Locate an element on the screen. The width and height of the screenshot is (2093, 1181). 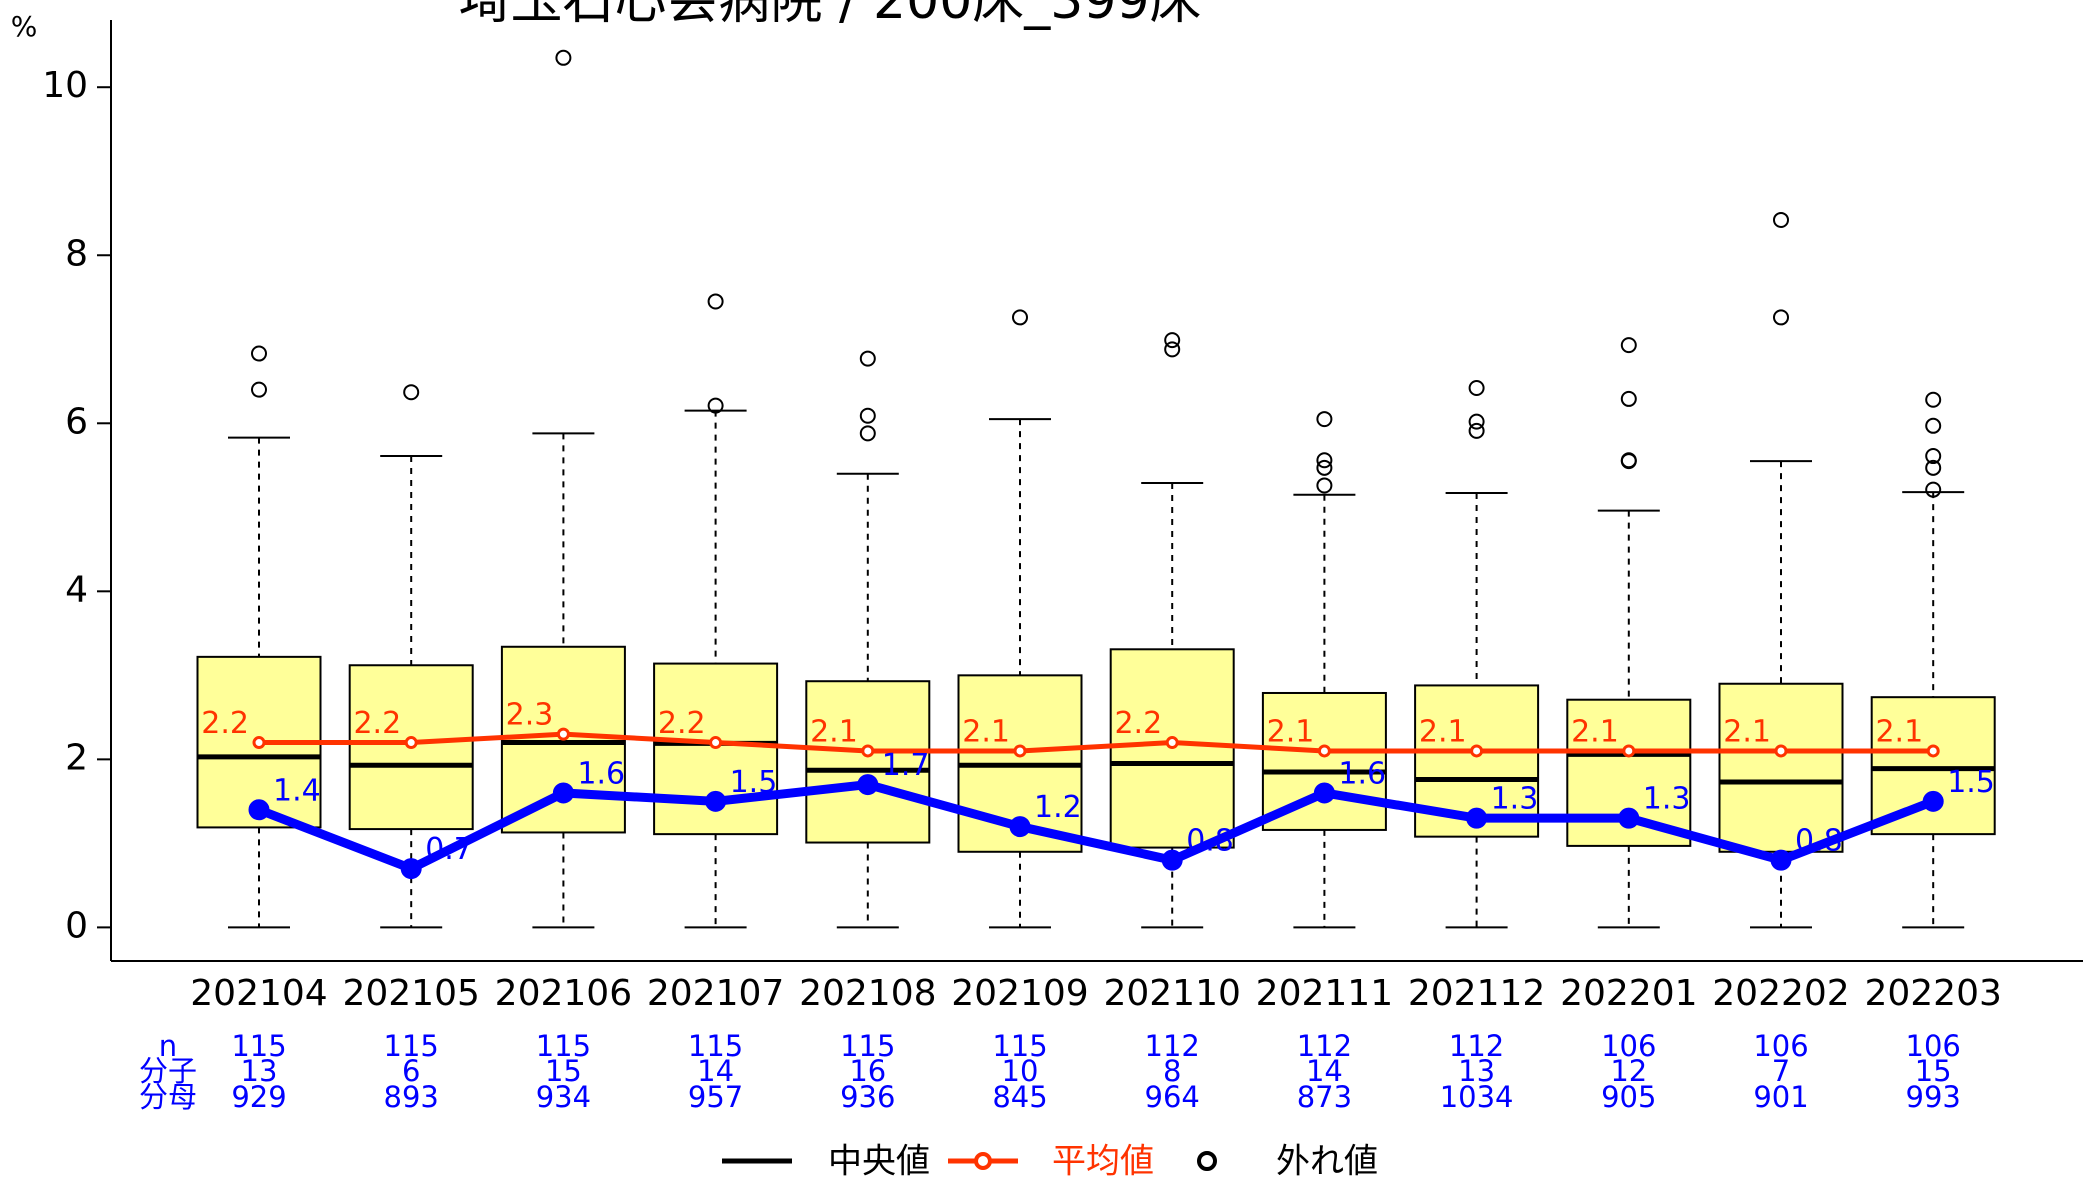
table-row-label: 分母 is located at coordinates (168, 1097).